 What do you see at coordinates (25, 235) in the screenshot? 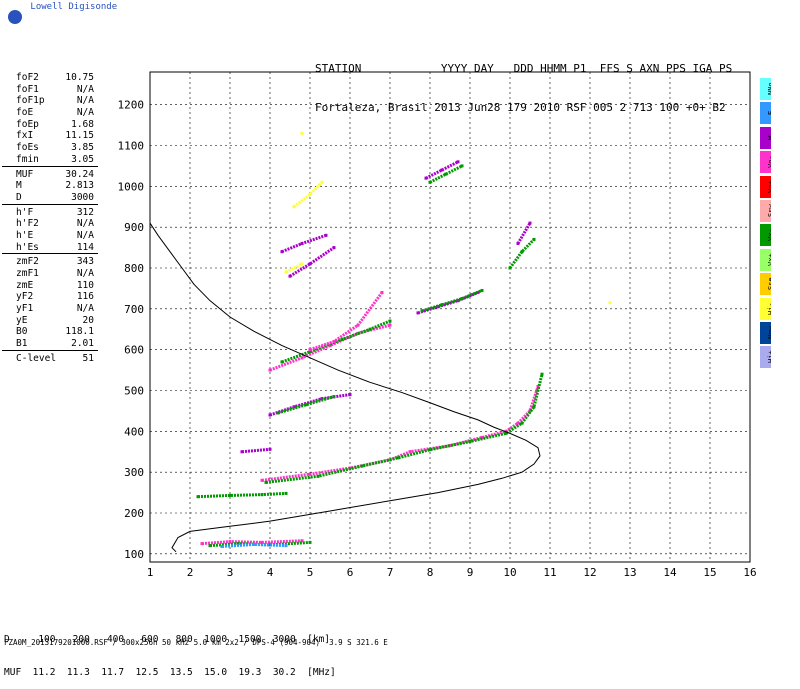
I see `param-name: h'E` at bounding box center [25, 235].